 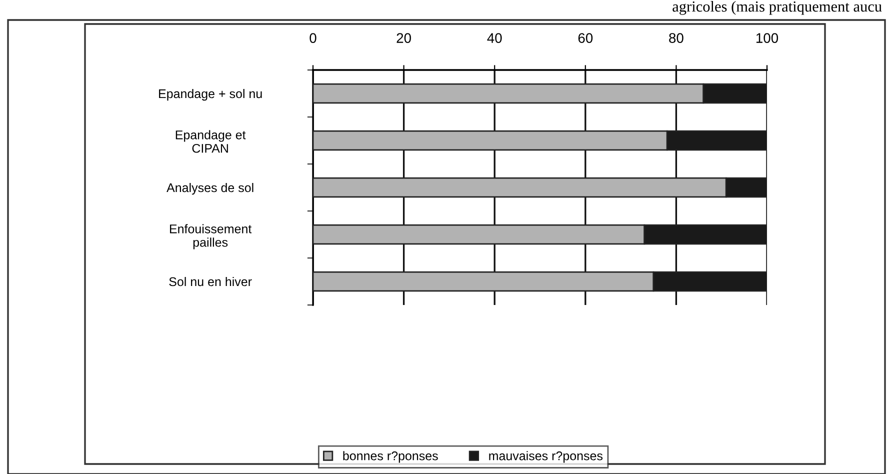 I want to click on x-tick-label: 20, so click(x=403, y=38).